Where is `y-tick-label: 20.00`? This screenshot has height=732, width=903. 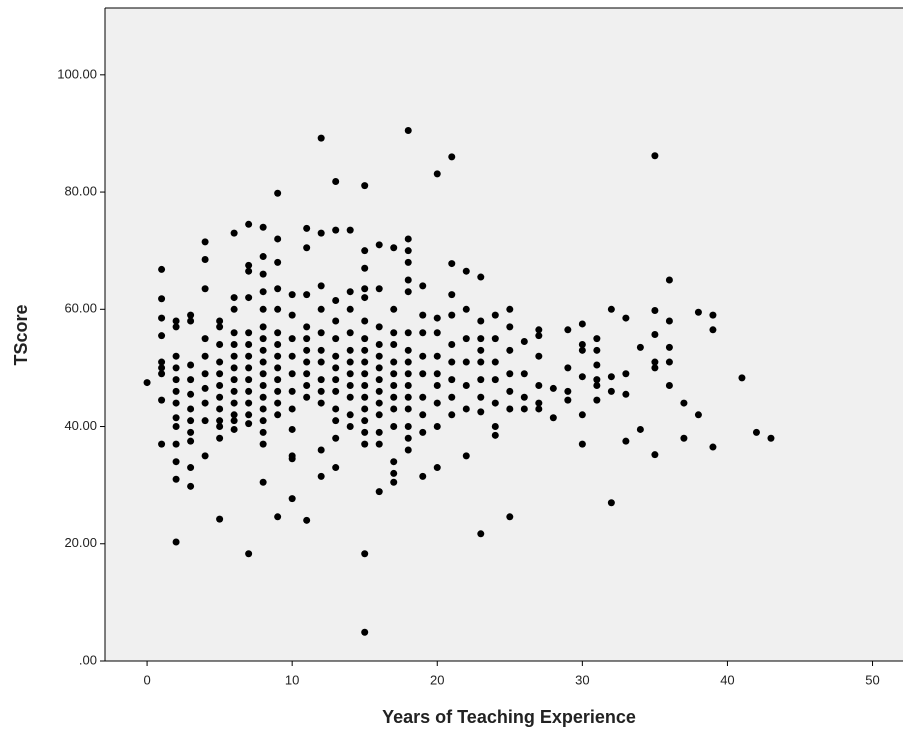 y-tick-label: 20.00 is located at coordinates (80, 542).